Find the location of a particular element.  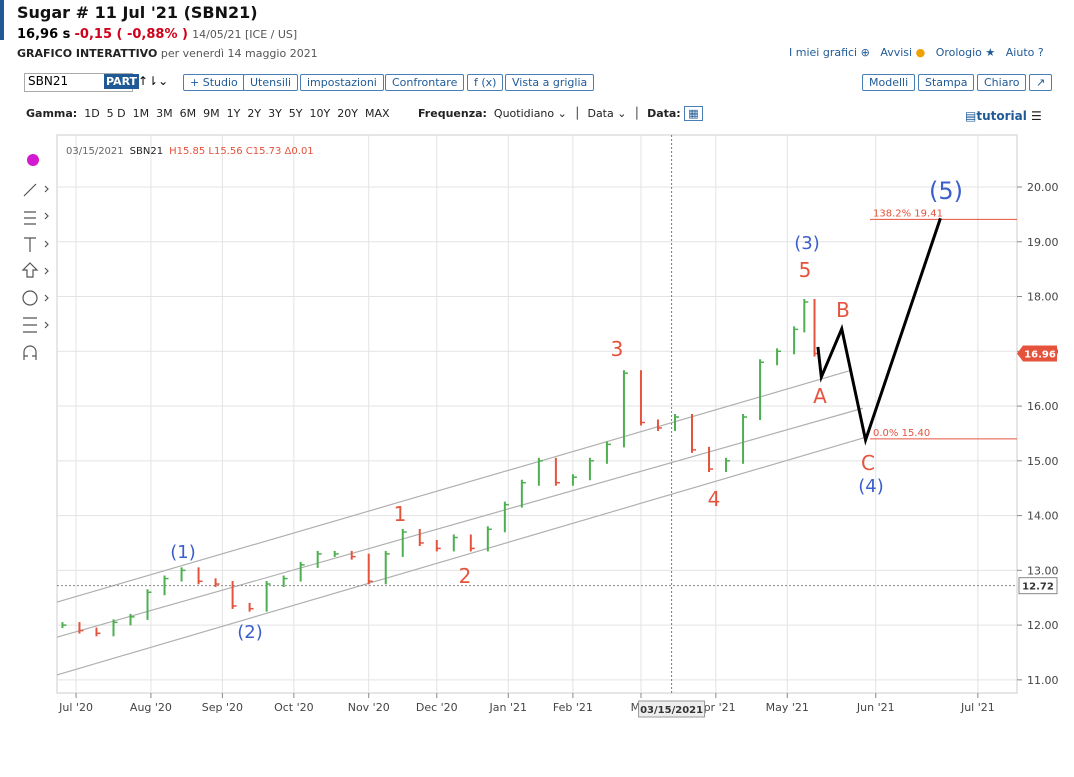

frequency: Quotidiano is located at coordinates (524, 113).